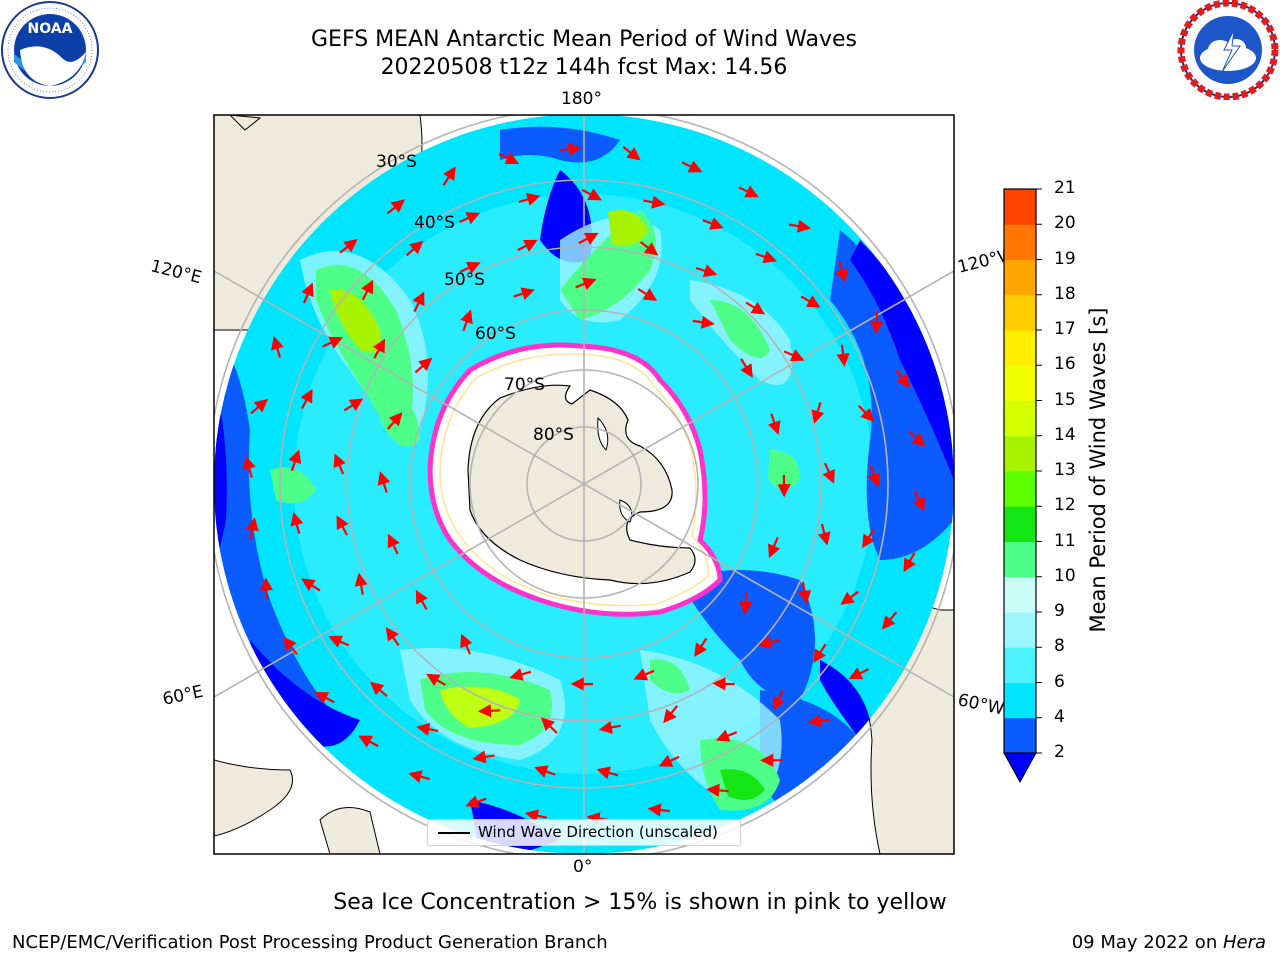 This screenshot has height=960, width=1280. Describe the element at coordinates (350, 830) in the screenshot. I see `madagascar-land` at that location.